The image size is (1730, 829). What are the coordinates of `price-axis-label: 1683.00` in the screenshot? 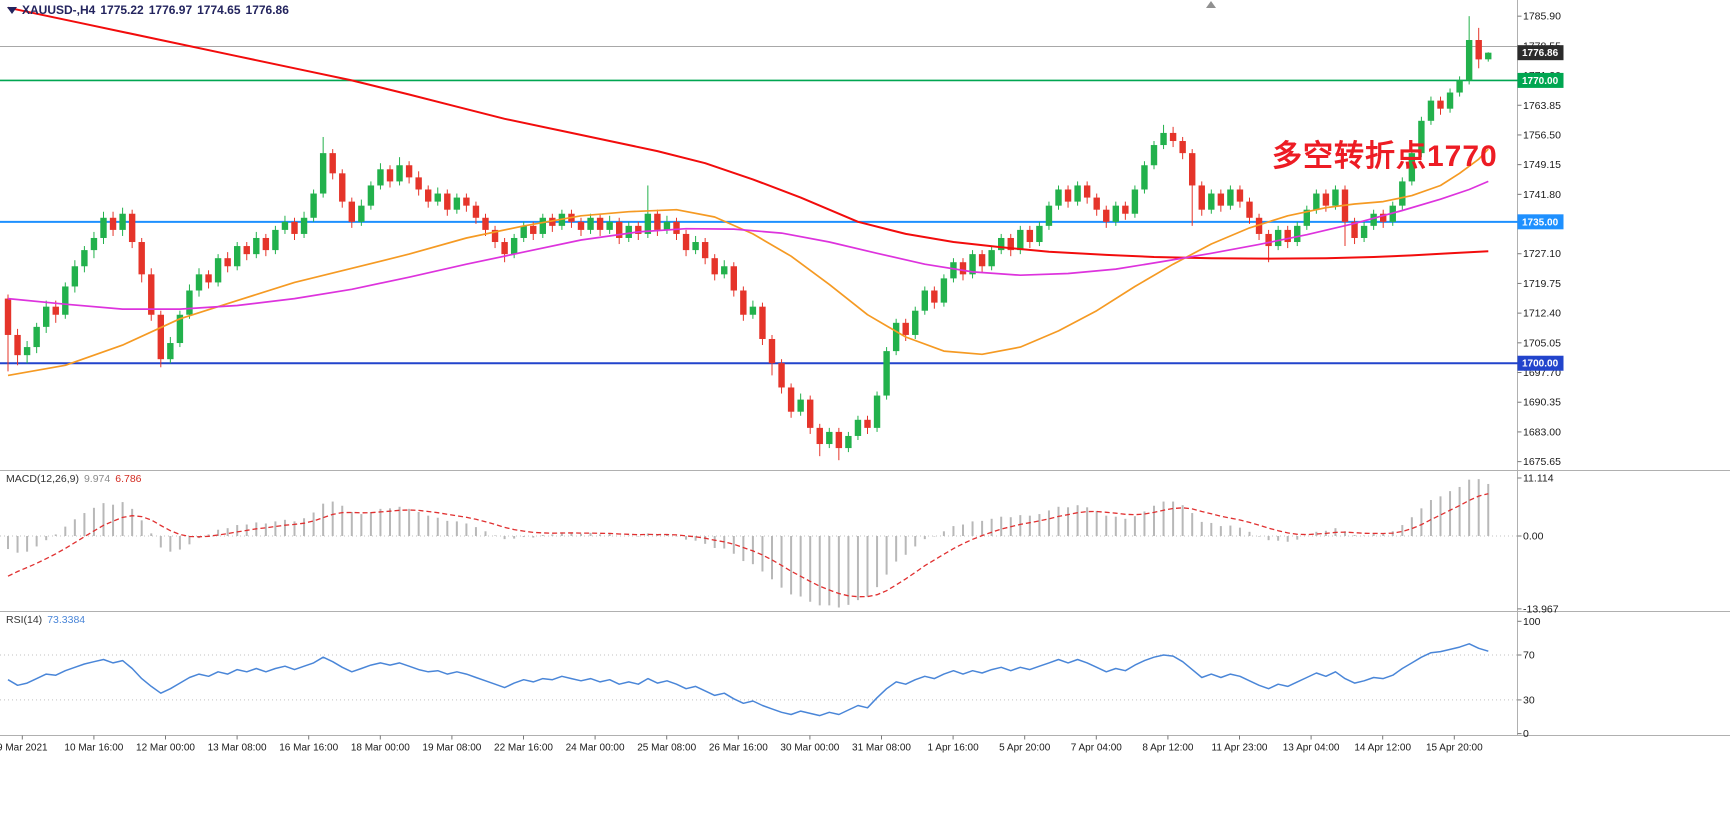 It's located at (1542, 432).